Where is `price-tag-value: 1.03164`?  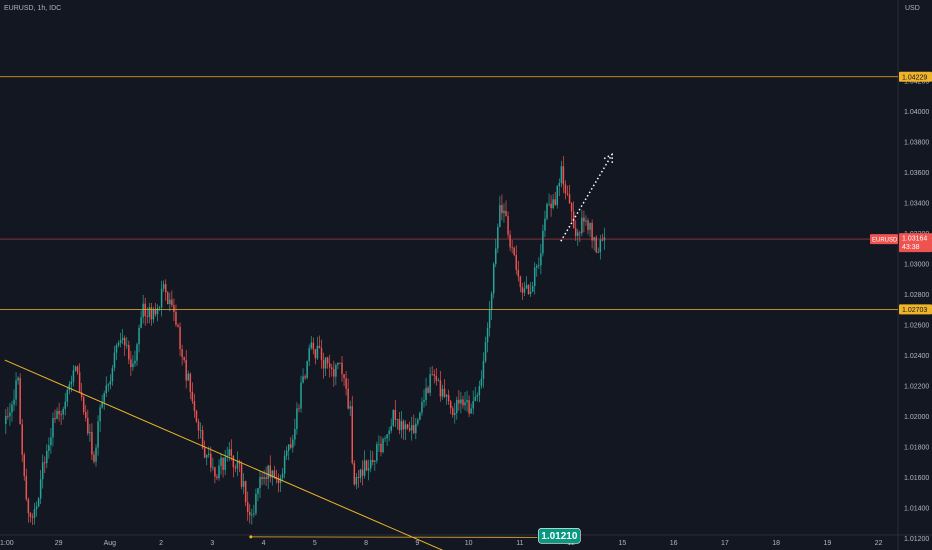 price-tag-value: 1.03164 is located at coordinates (914, 239).